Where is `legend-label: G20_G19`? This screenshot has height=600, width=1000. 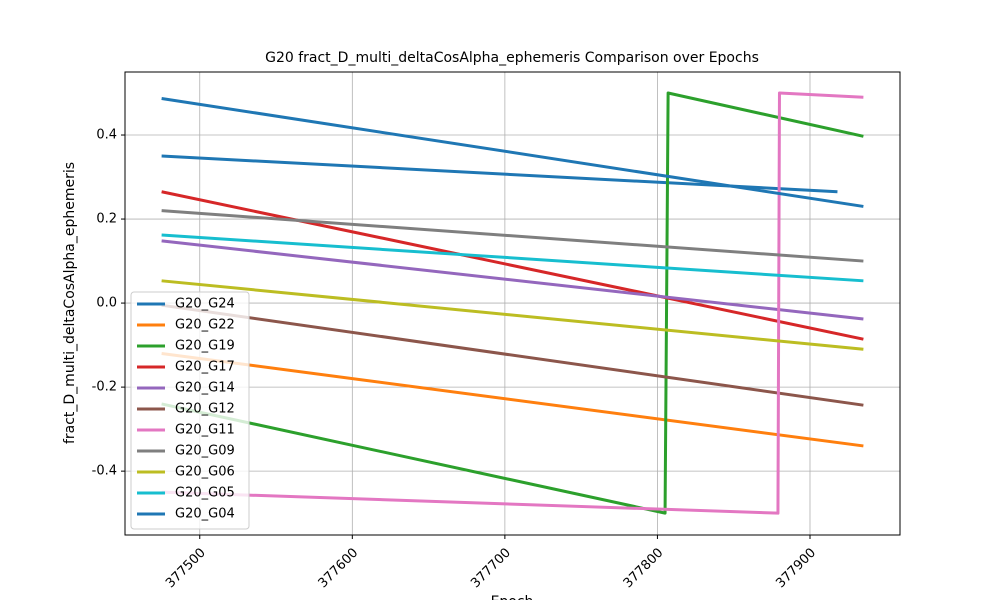 legend-label: G20_G19 is located at coordinates (205, 346).